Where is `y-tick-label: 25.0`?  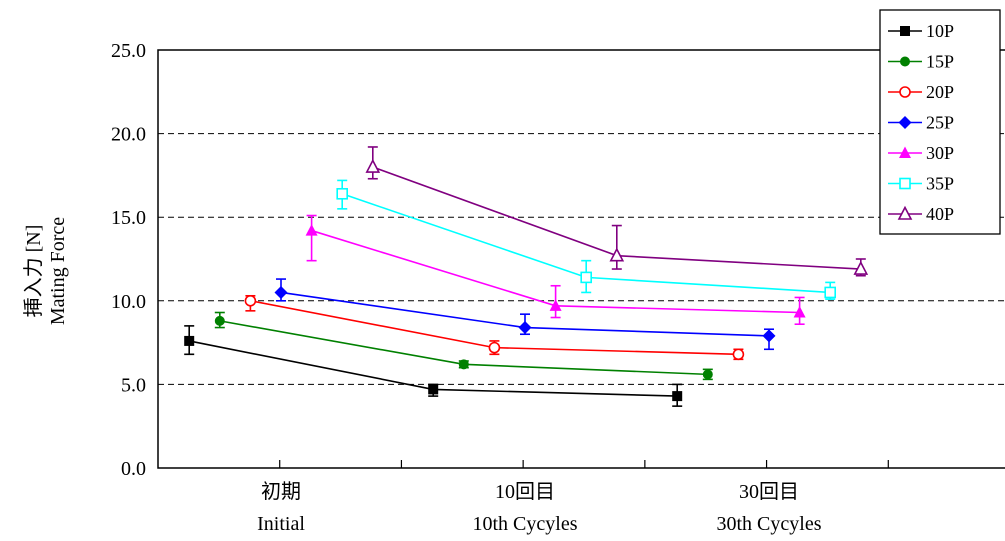
y-tick-label: 25.0 is located at coordinates (128, 51).